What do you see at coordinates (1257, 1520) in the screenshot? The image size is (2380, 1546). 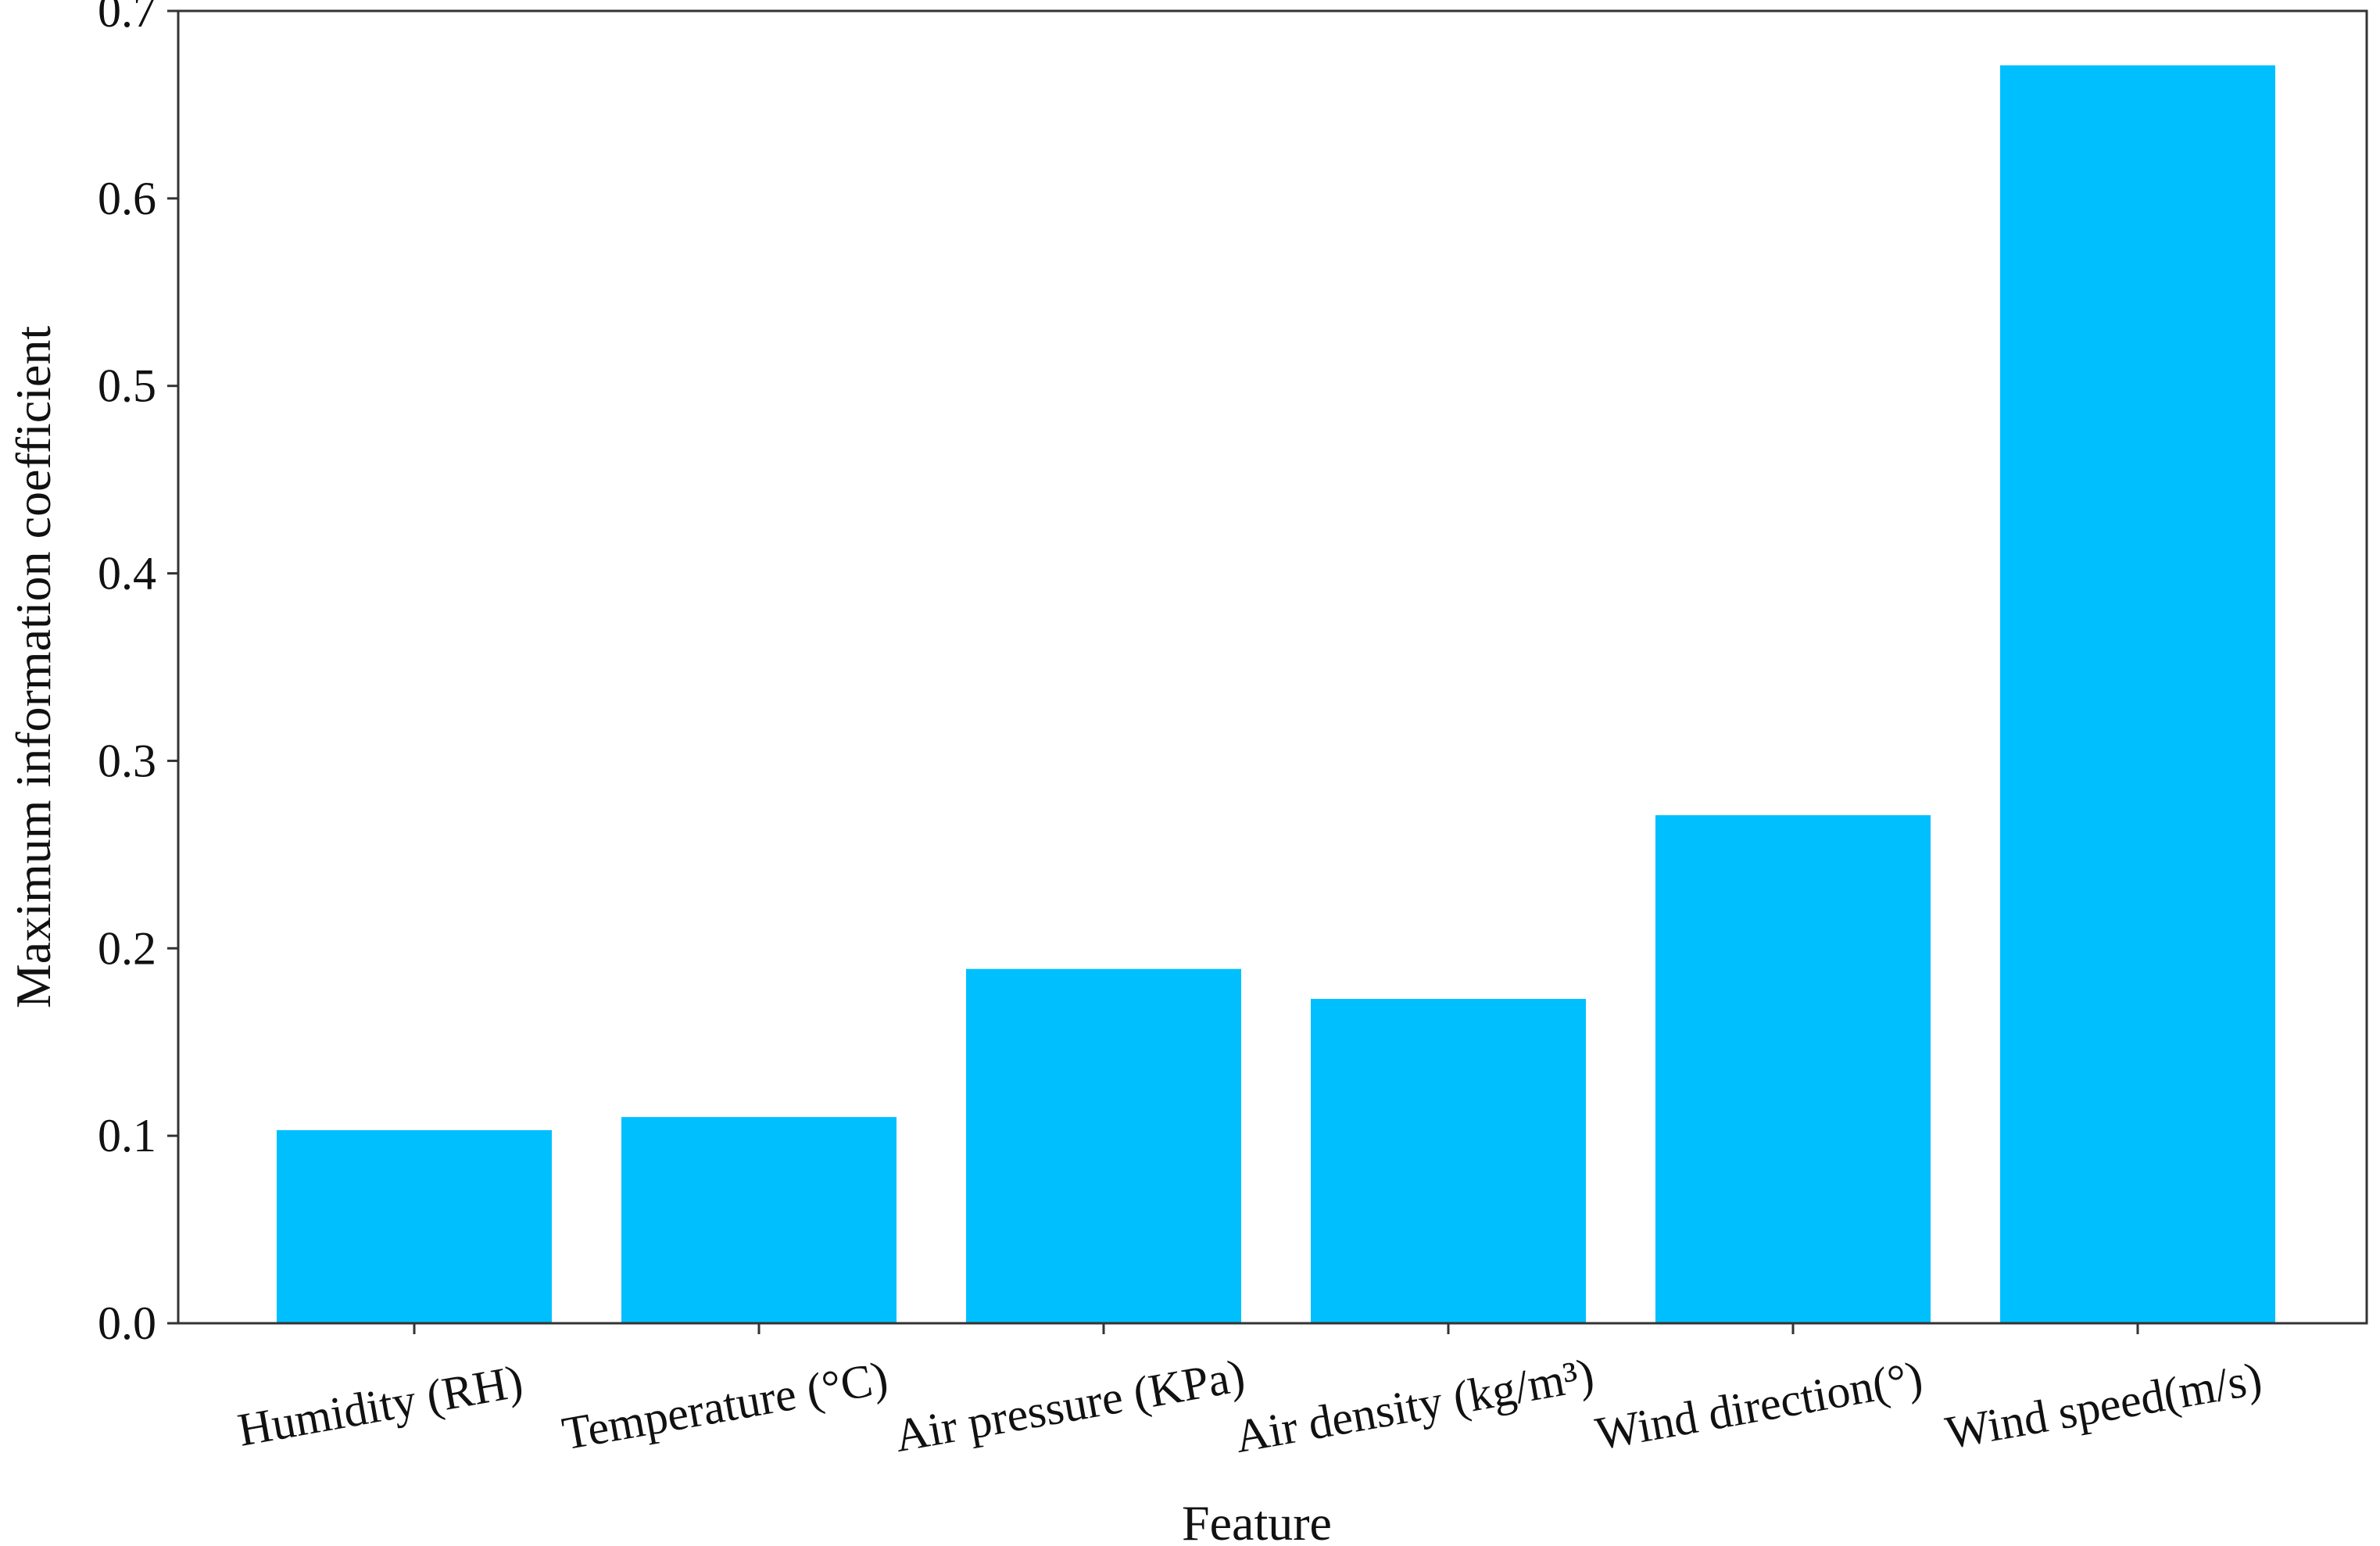 I see `x-axis-title: Feature` at bounding box center [1257, 1520].